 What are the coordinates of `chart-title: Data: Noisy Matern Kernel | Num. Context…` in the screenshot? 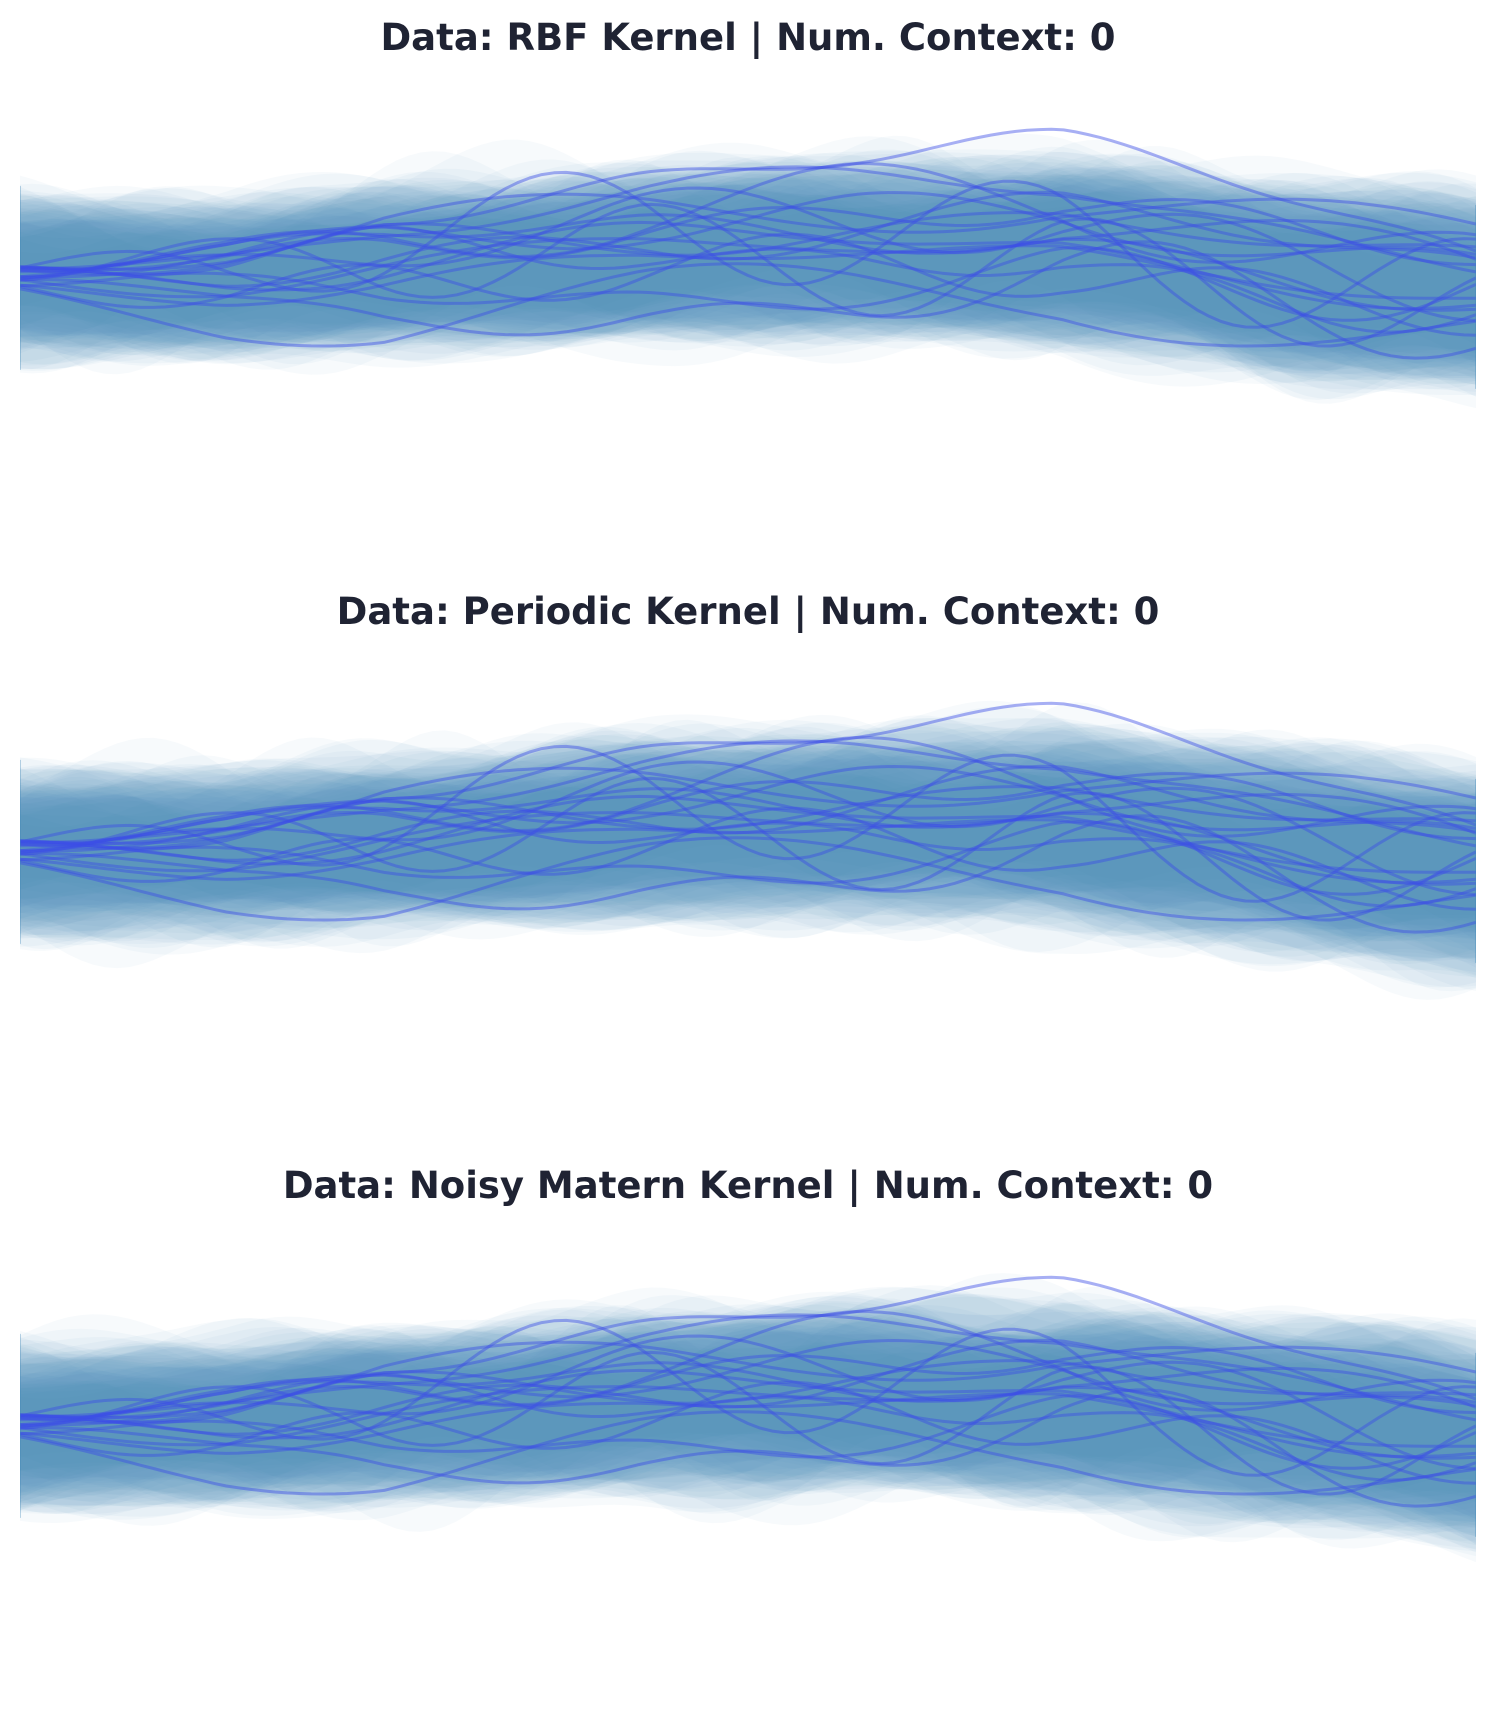 It's located at (748, 1185).